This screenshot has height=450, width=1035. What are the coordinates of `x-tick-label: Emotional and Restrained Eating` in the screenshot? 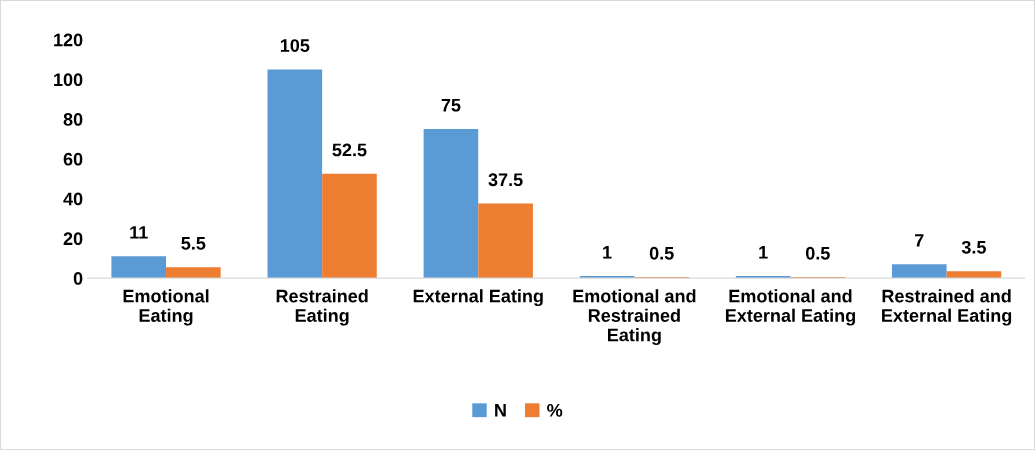 It's located at (634, 317).